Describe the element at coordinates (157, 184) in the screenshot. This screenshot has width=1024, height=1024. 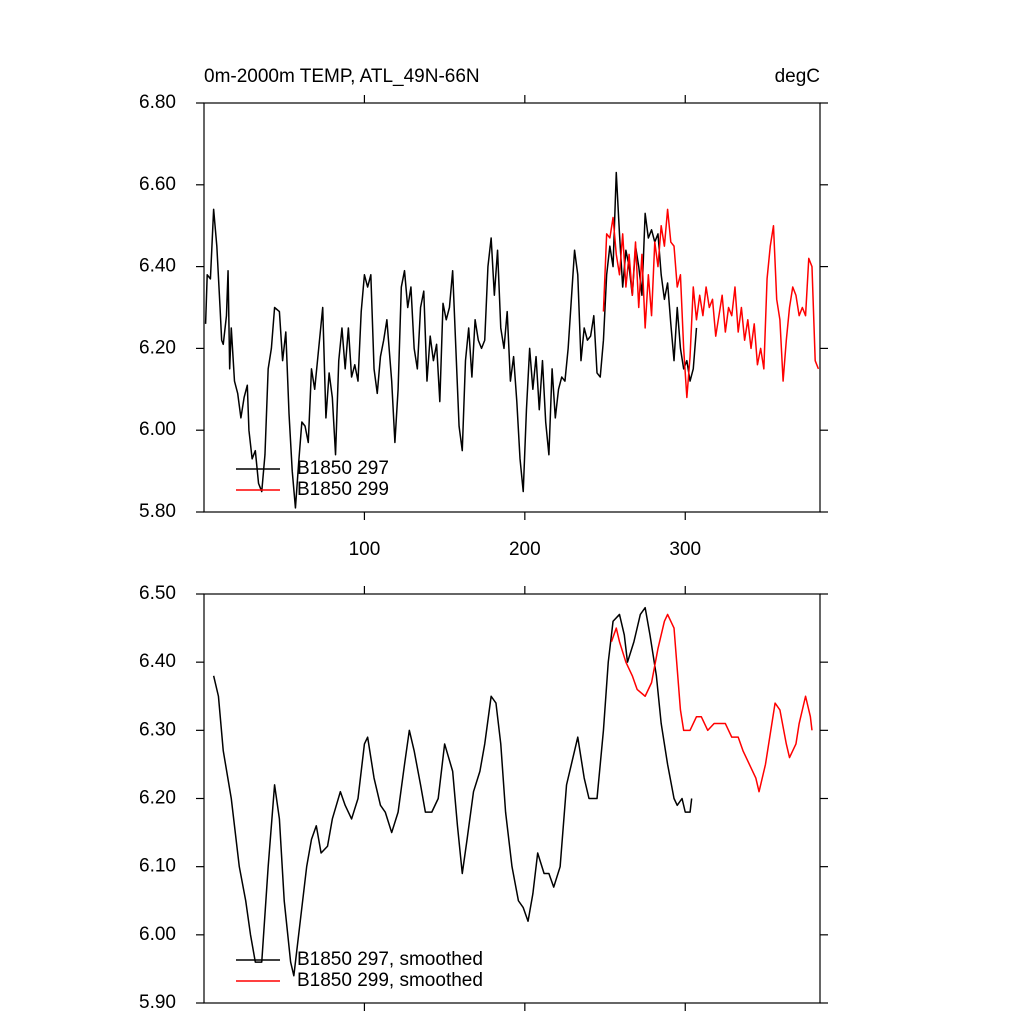
I see `y-tick-label: 6.60` at that location.